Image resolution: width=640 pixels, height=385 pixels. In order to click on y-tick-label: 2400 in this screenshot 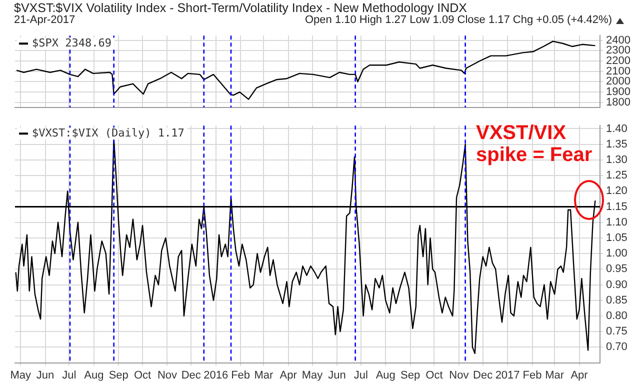, I will do `click(618, 40)`.